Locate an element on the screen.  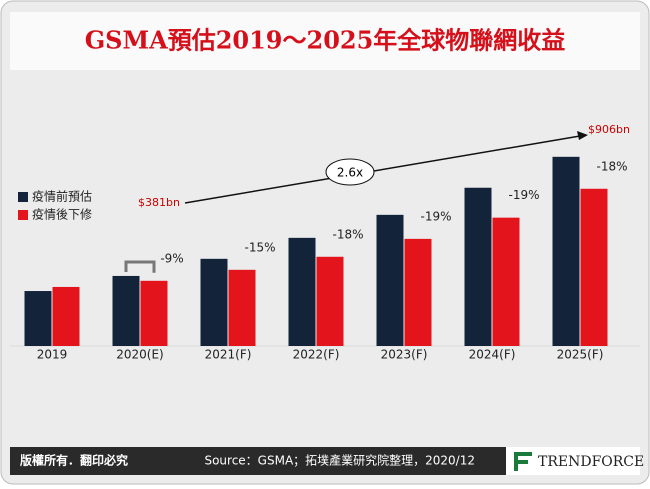
end-label: $906bn is located at coordinates (609, 129).